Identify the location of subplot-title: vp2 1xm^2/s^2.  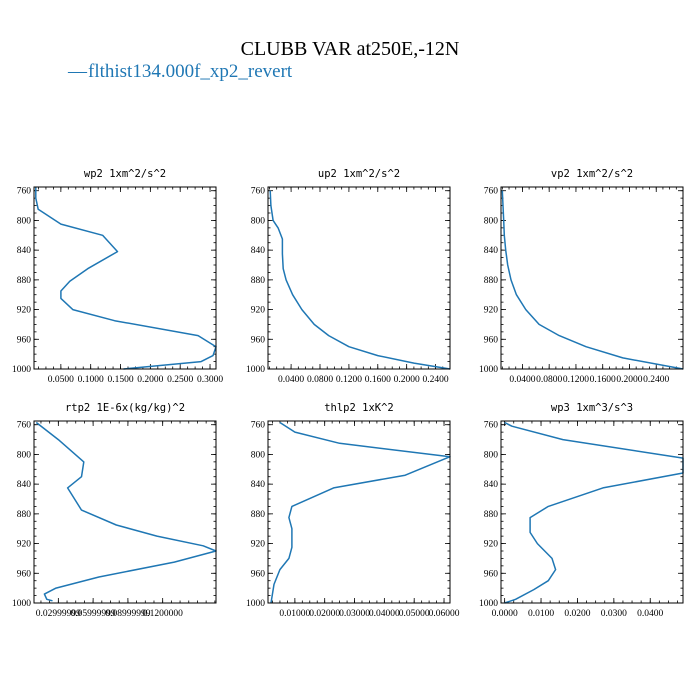
(592, 174).